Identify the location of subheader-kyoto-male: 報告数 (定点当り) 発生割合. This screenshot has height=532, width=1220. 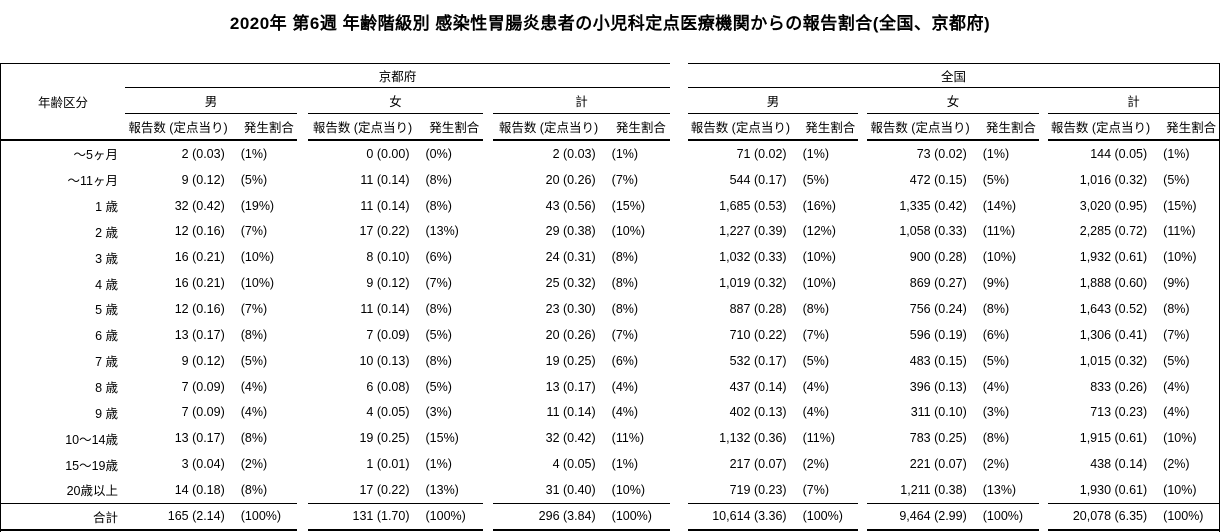
(211, 127).